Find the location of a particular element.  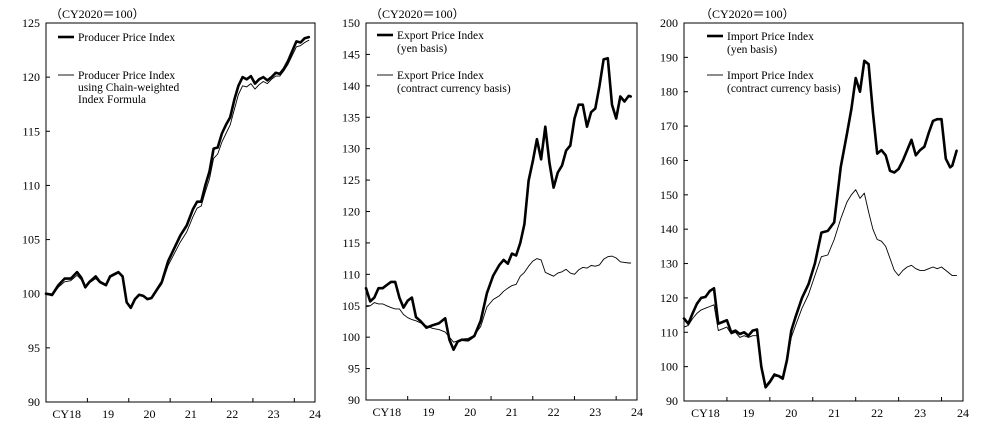

legend-entry-1: Producer Price Index is located at coordinates (116, 38).